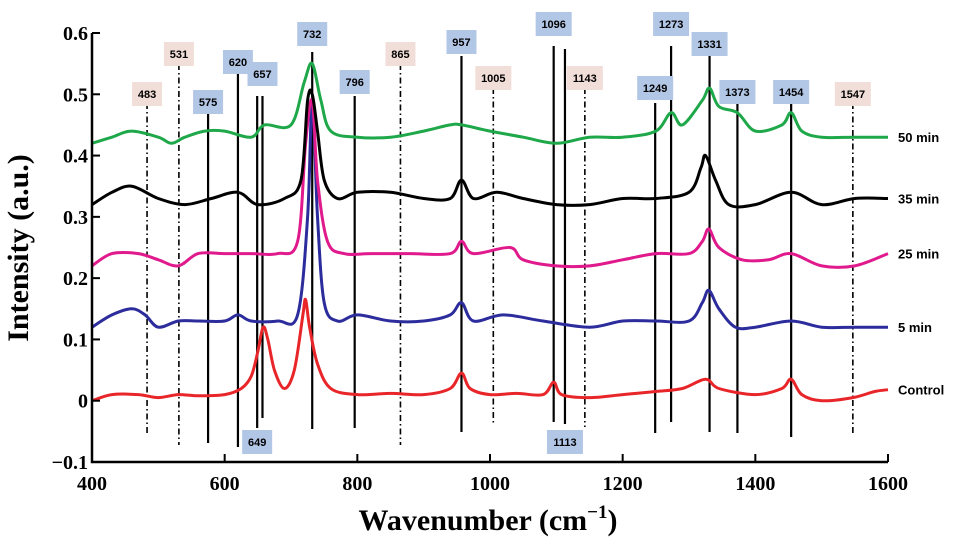 This screenshot has height=537, width=956. Describe the element at coordinates (490, 484) in the screenshot. I see `x-tick-label-1000: 1000` at that location.